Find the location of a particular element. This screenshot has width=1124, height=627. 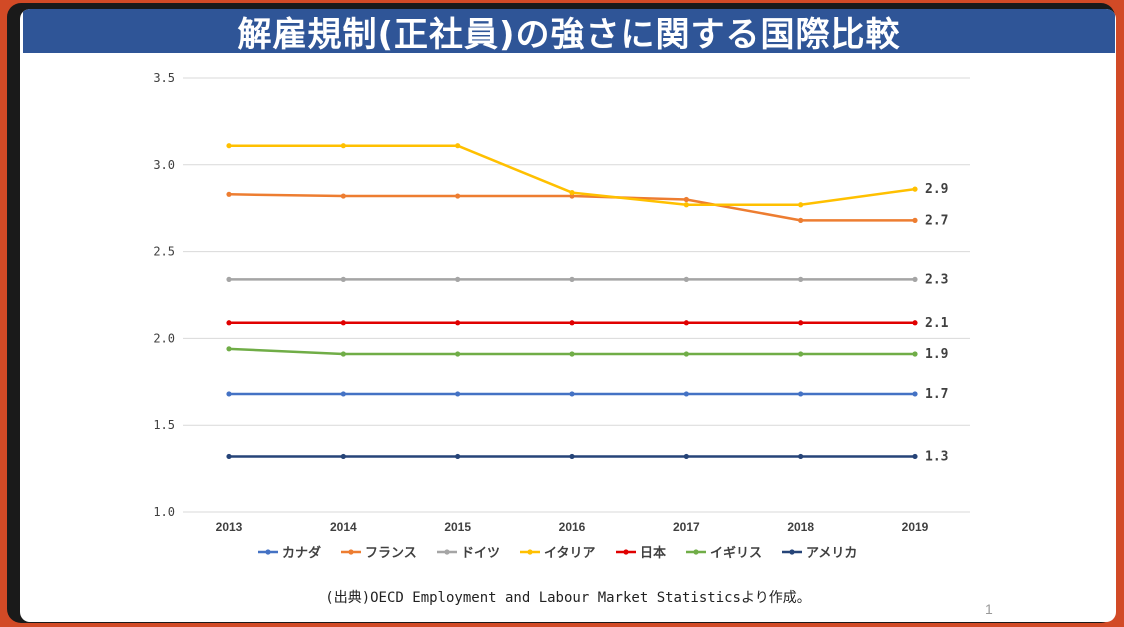

legend-item: イタリア is located at coordinates (557, 553).